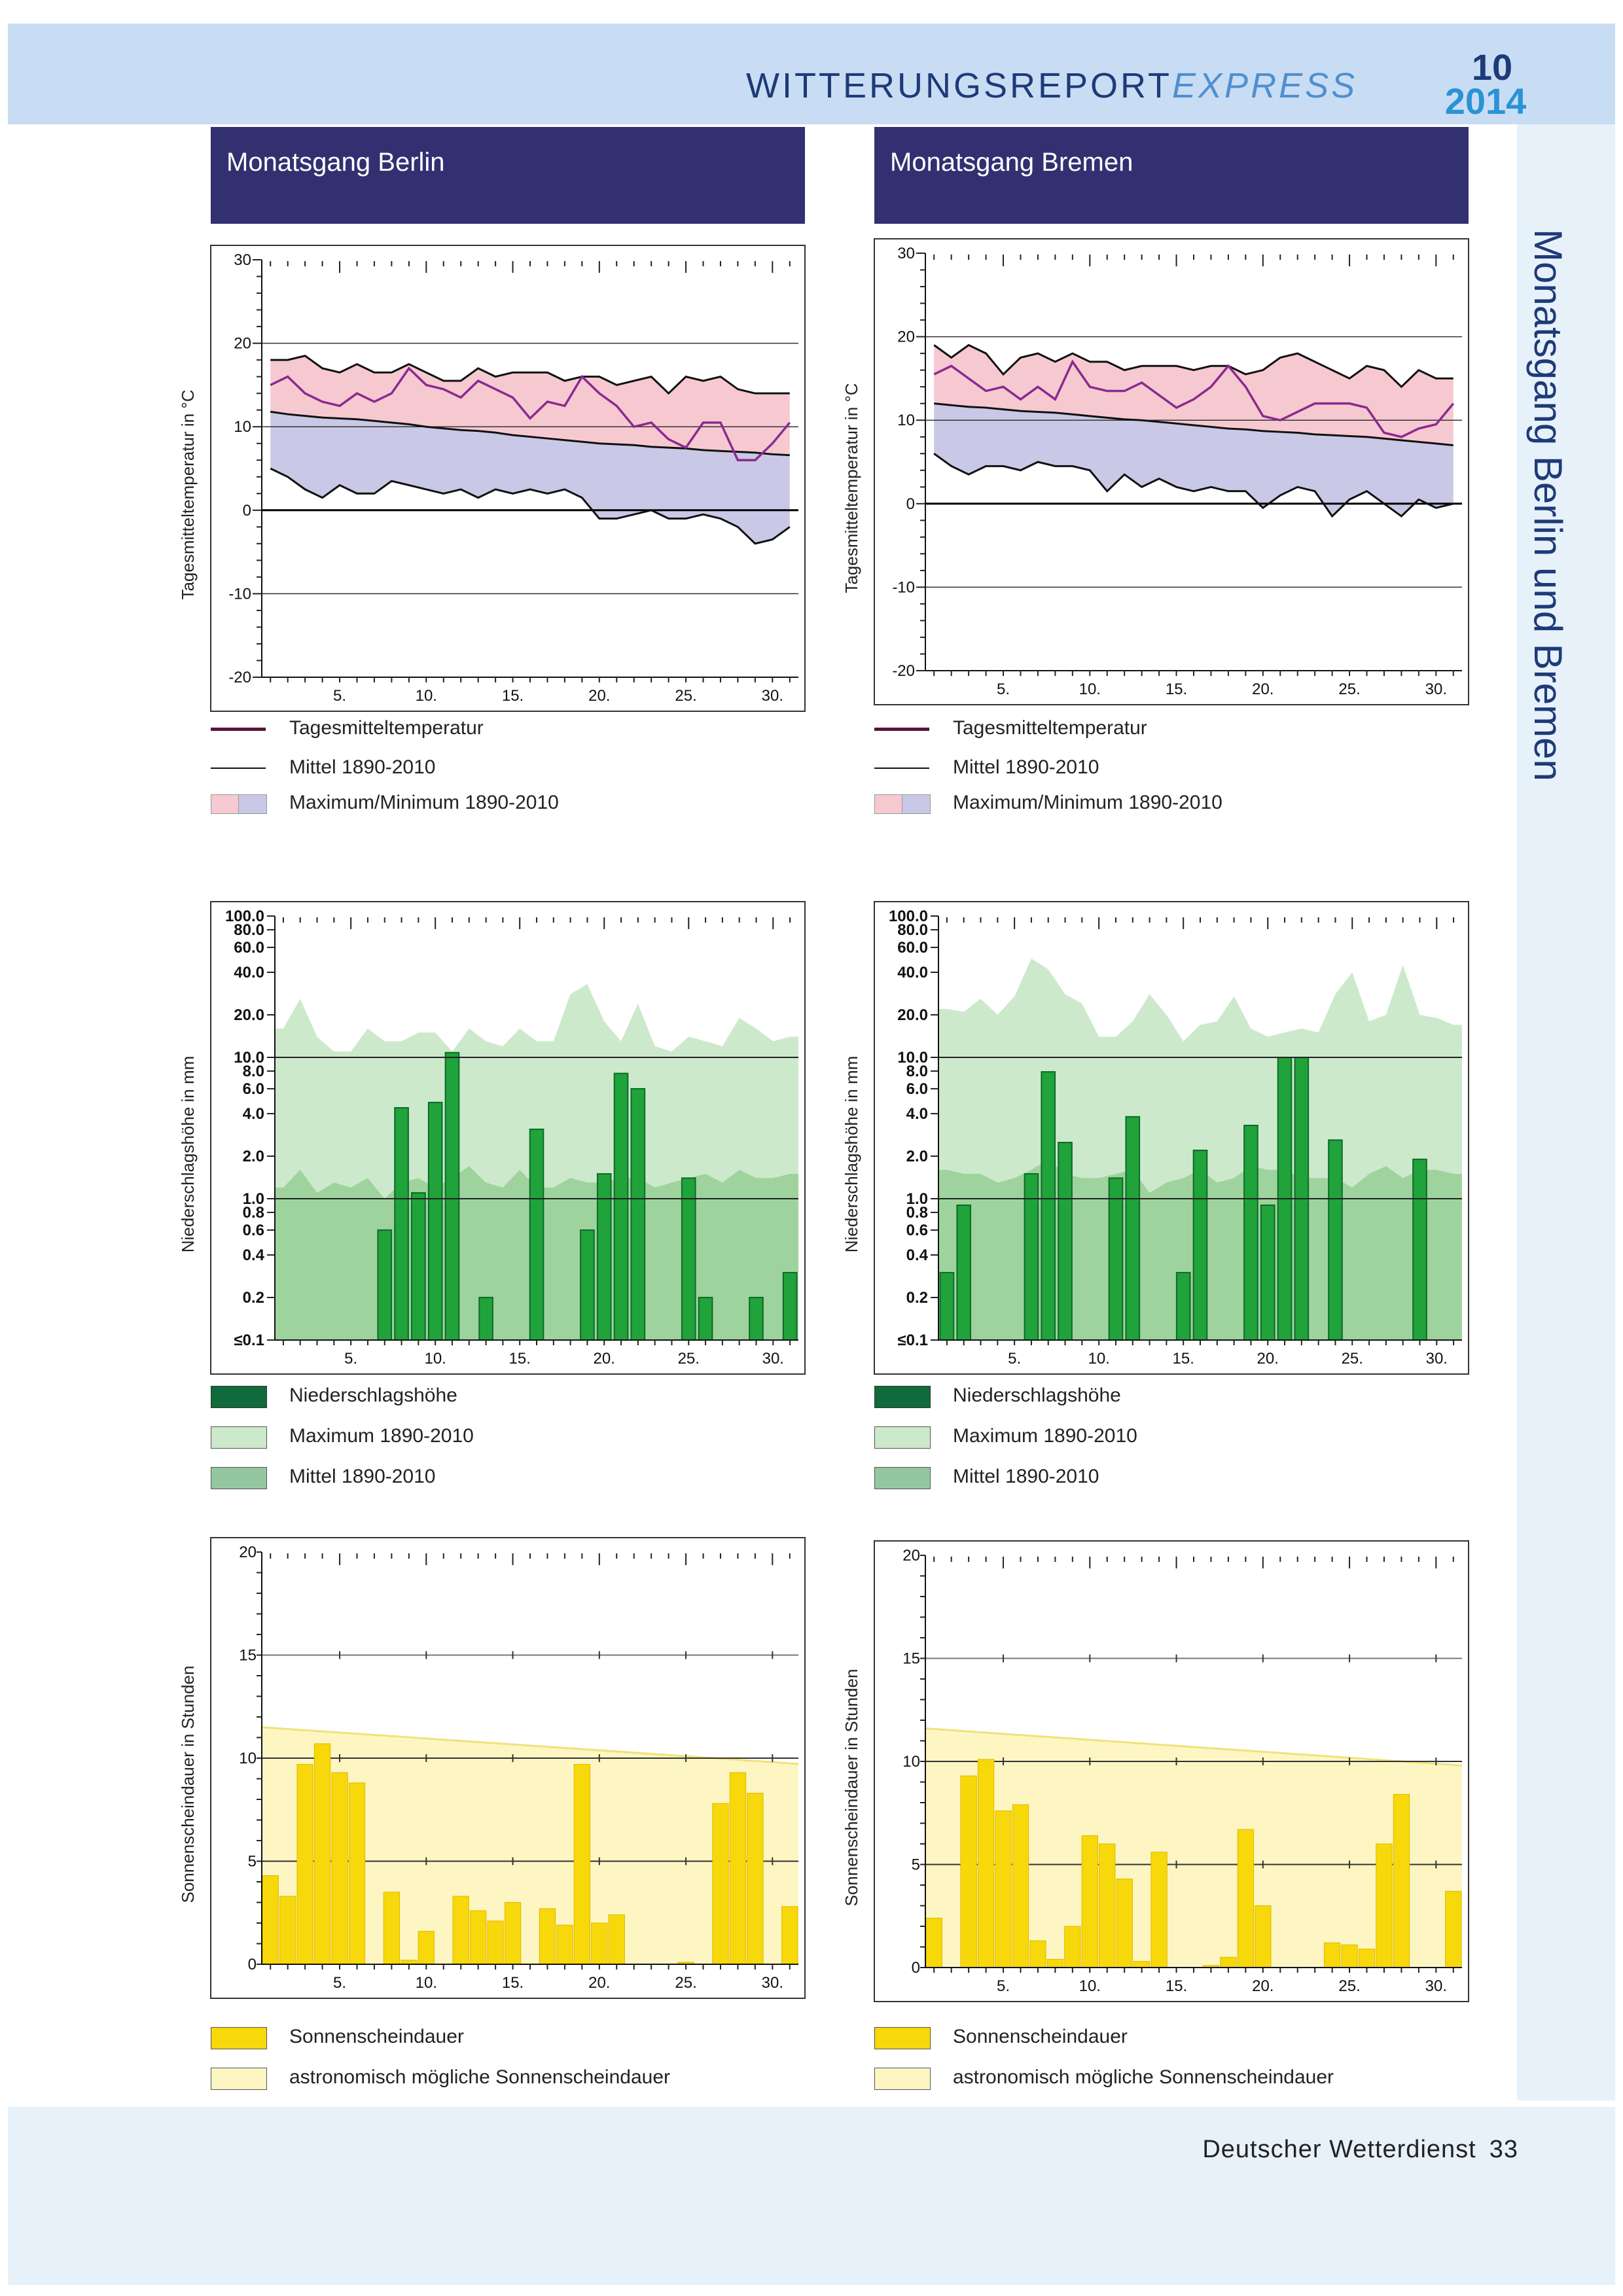 The height and width of the screenshot is (2296, 1623). I want to click on series-line-mean, so click(1194, 424).